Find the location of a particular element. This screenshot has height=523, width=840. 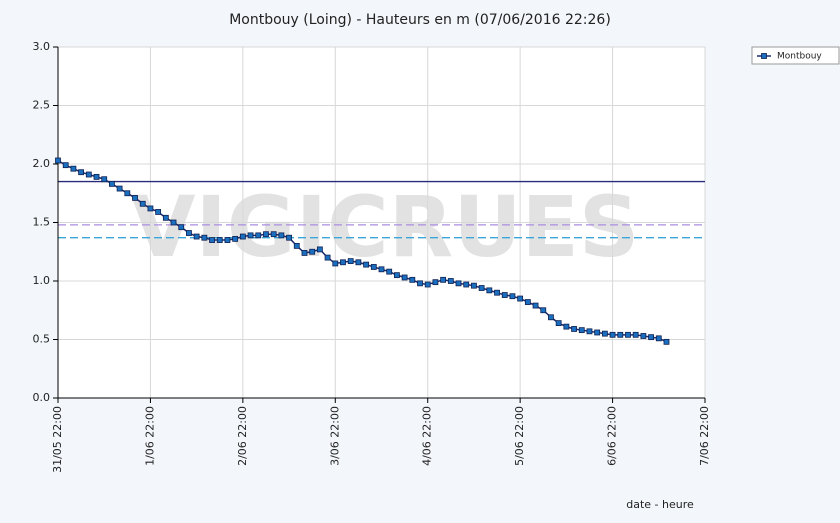

x-tick-label: 1/06 22:00 is located at coordinates (149, 436).